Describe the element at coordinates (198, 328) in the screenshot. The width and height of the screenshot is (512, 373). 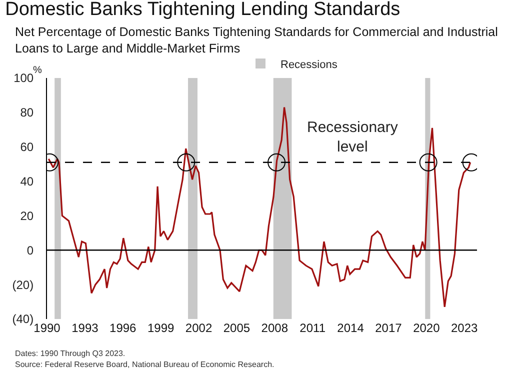
I see `x-tick-label: 2002` at that location.